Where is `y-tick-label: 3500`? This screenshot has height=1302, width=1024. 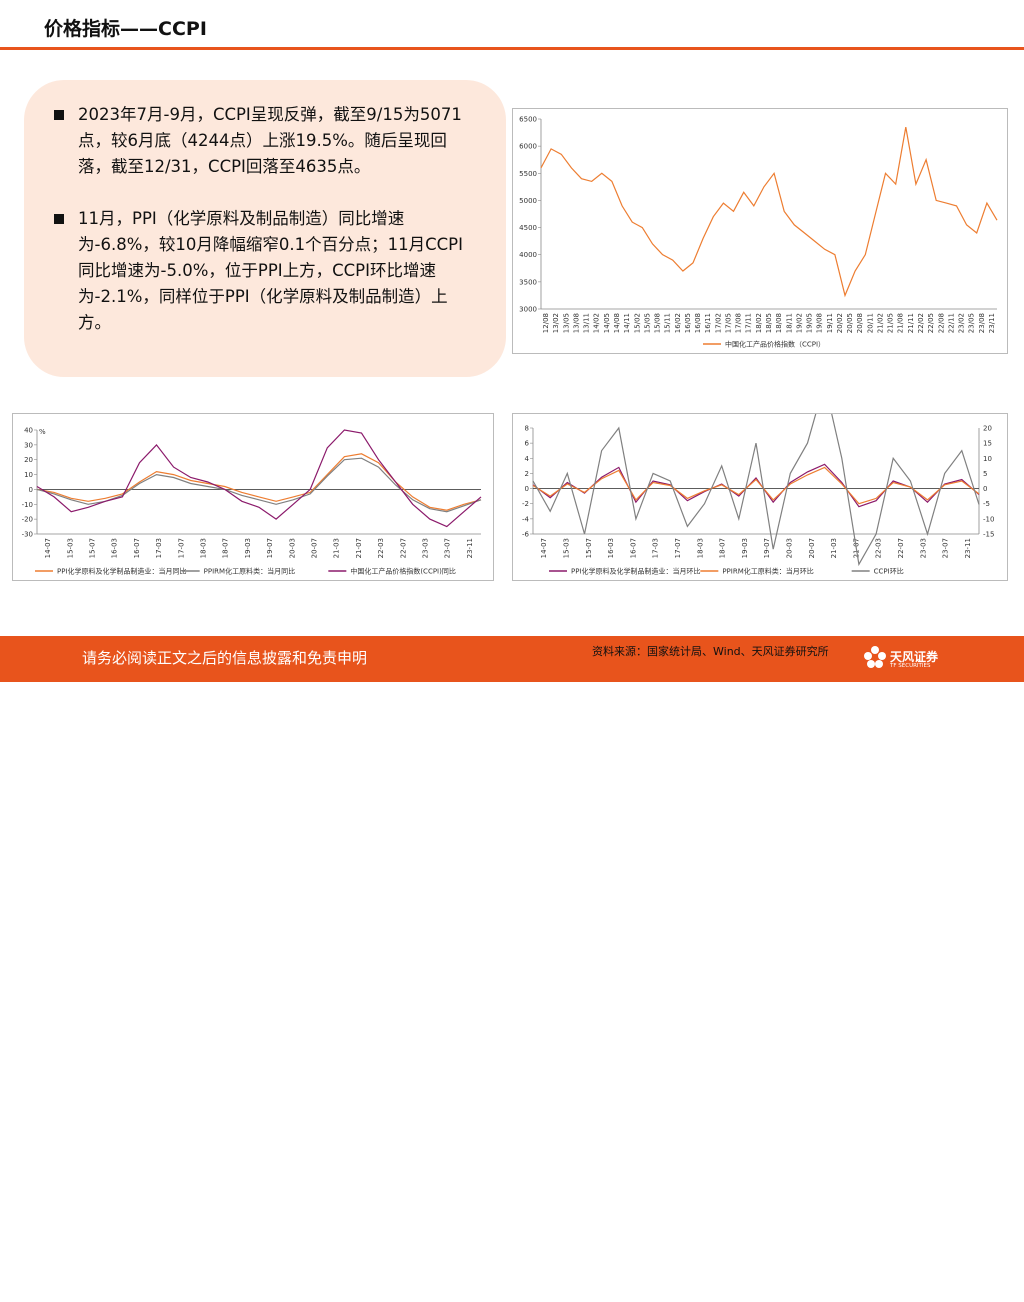
y-tick-label: 3500 is located at coordinates (528, 282).